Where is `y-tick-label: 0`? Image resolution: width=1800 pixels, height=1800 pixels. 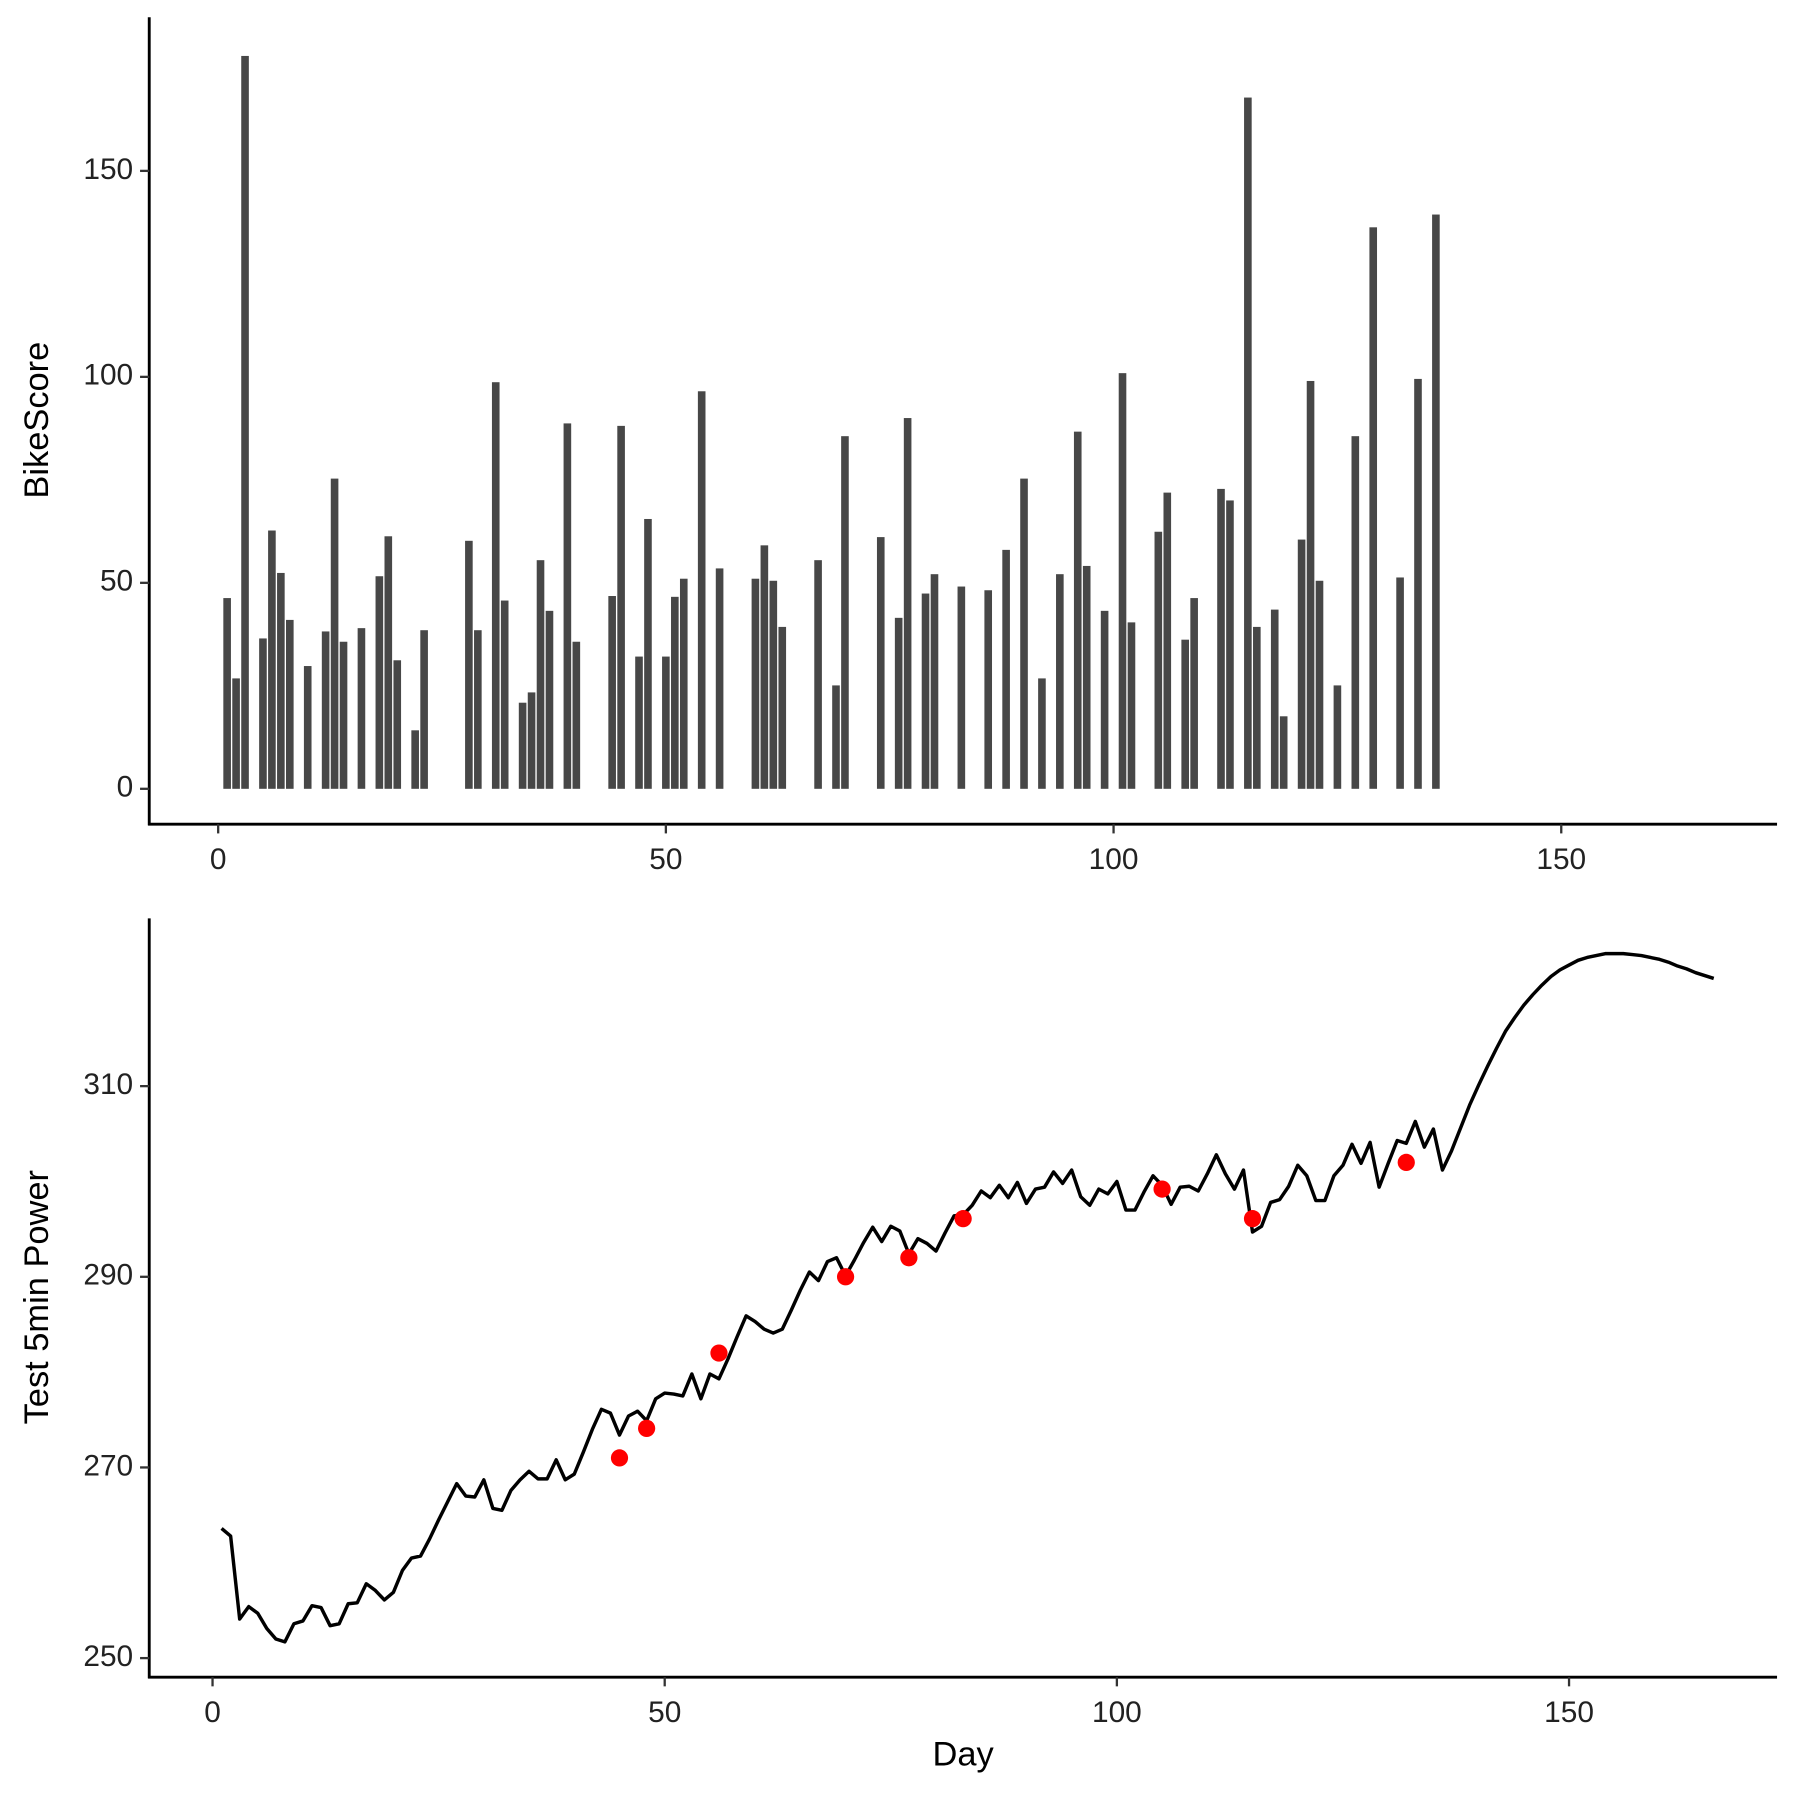 y-tick-label: 0 is located at coordinates (125, 787).